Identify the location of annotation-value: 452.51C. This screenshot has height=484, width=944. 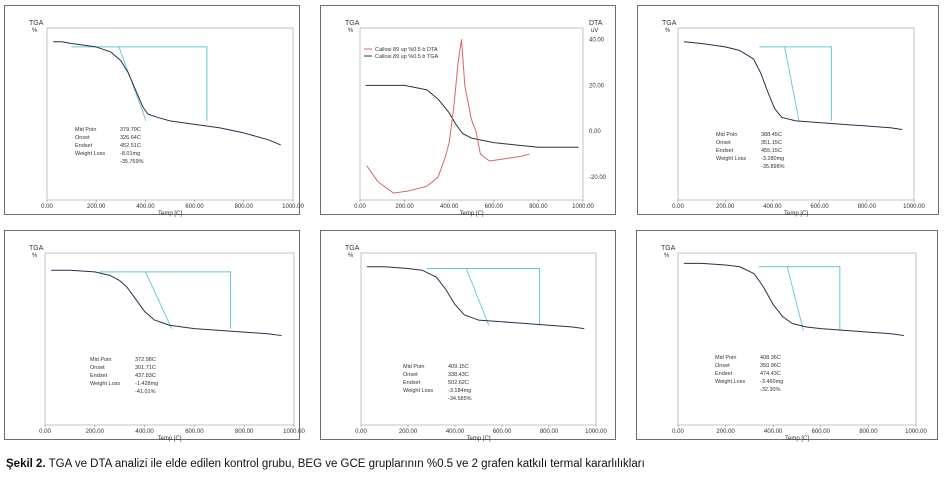
(130, 146).